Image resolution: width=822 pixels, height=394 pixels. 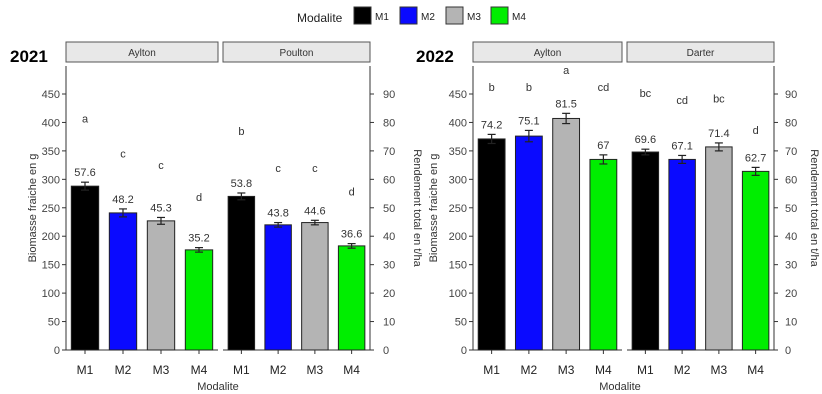 What do you see at coordinates (528, 121) in the screenshot?
I see `rendement-label: 75.1` at bounding box center [528, 121].